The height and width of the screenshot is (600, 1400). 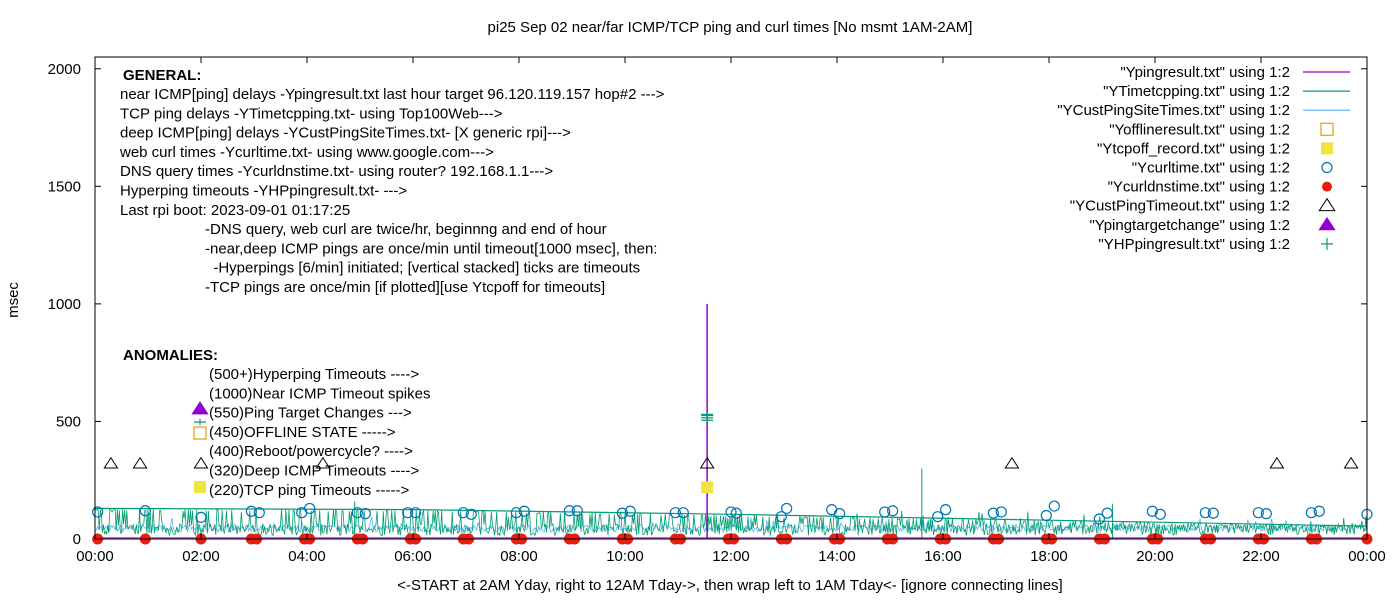 What do you see at coordinates (1049, 556) in the screenshot?
I see `x-tick-label: 18:00` at bounding box center [1049, 556].